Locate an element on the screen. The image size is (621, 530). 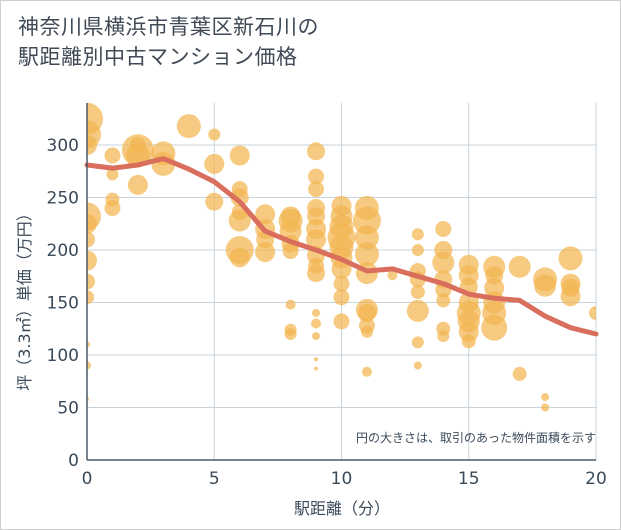
y-tick-label: 250 is located at coordinates (63, 199).